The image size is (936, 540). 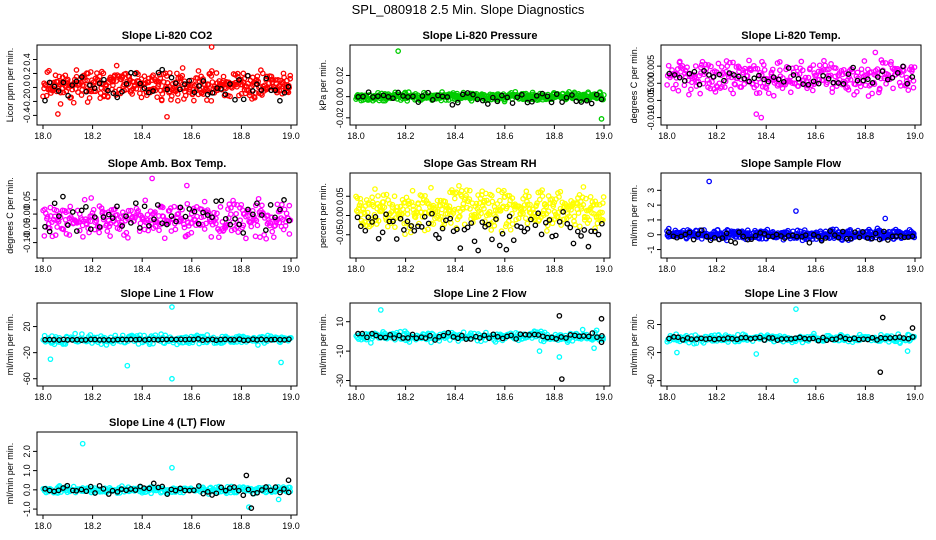 What do you see at coordinates (651, 380) in the screenshot?
I see `y-tick-label: -60` at bounding box center [651, 380].